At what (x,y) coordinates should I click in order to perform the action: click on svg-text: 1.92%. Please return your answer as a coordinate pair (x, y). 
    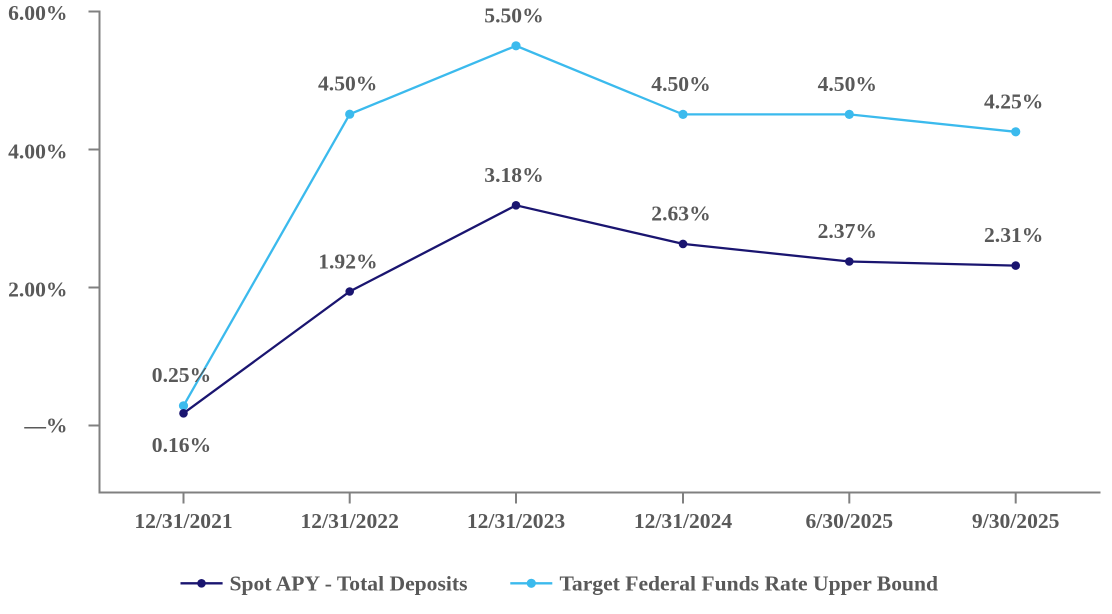
    Looking at the image, I should click on (347, 262).